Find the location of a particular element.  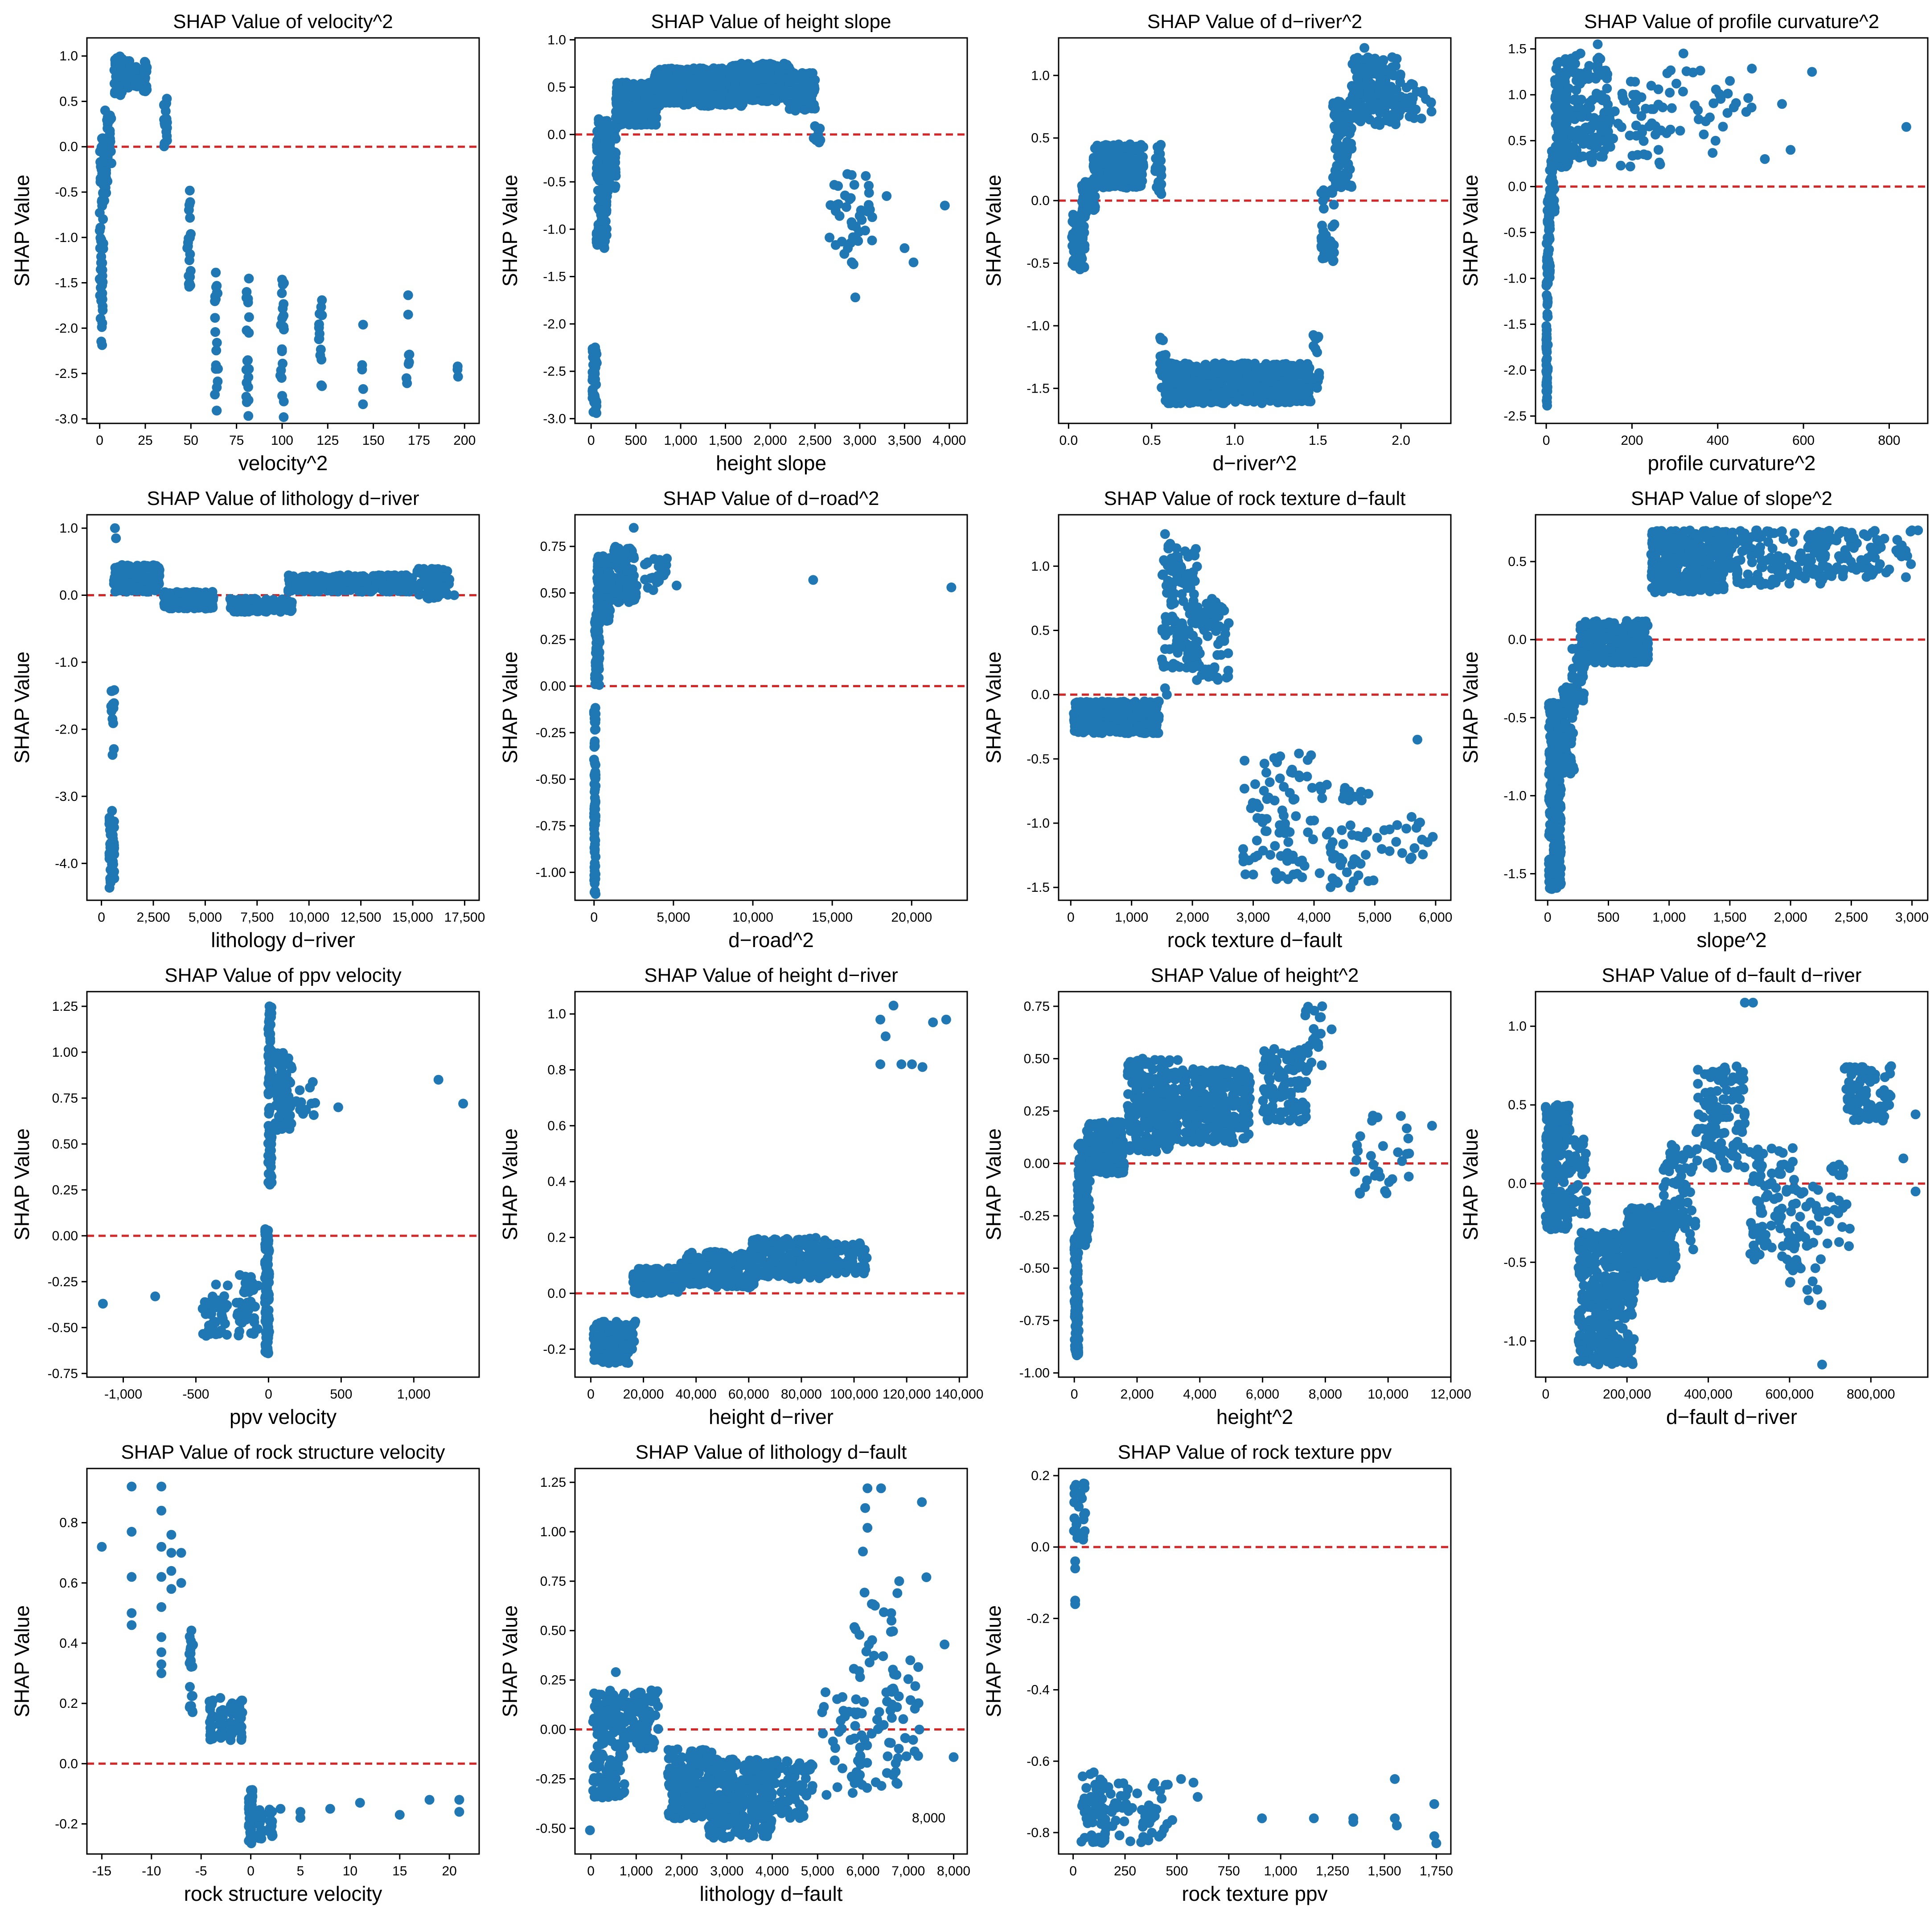

subplot-title: SHAP Value of d−river^2 is located at coordinates (1255, 22).